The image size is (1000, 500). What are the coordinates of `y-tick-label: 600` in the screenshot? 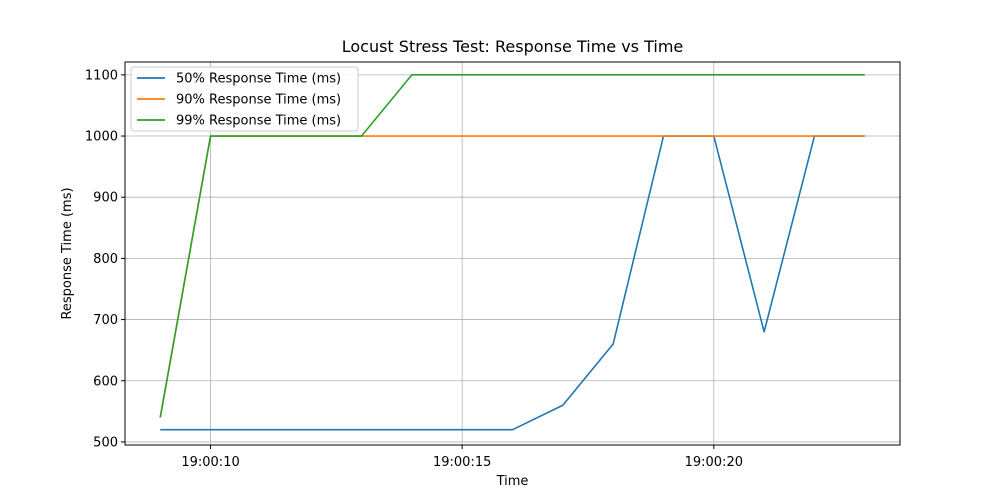 It's located at (105, 381).